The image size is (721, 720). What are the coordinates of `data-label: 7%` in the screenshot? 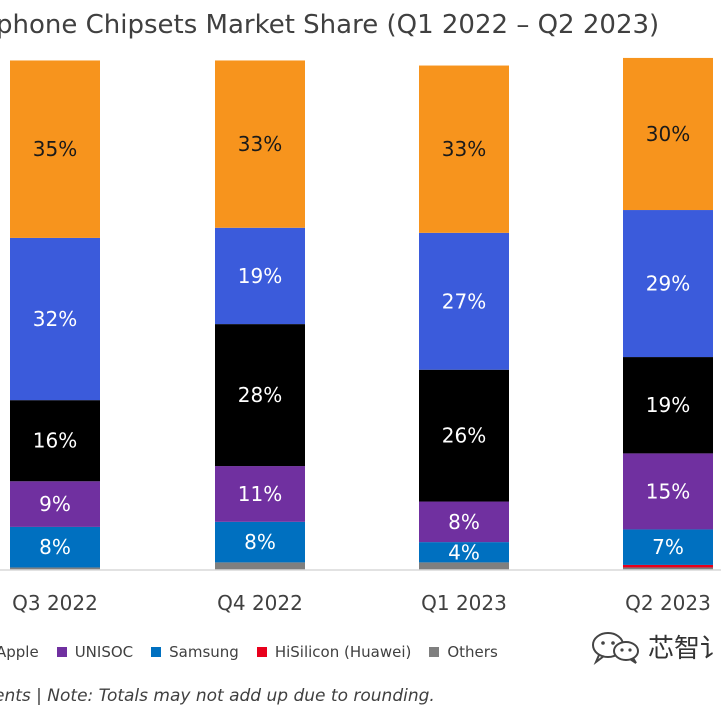 It's located at (668, 547).